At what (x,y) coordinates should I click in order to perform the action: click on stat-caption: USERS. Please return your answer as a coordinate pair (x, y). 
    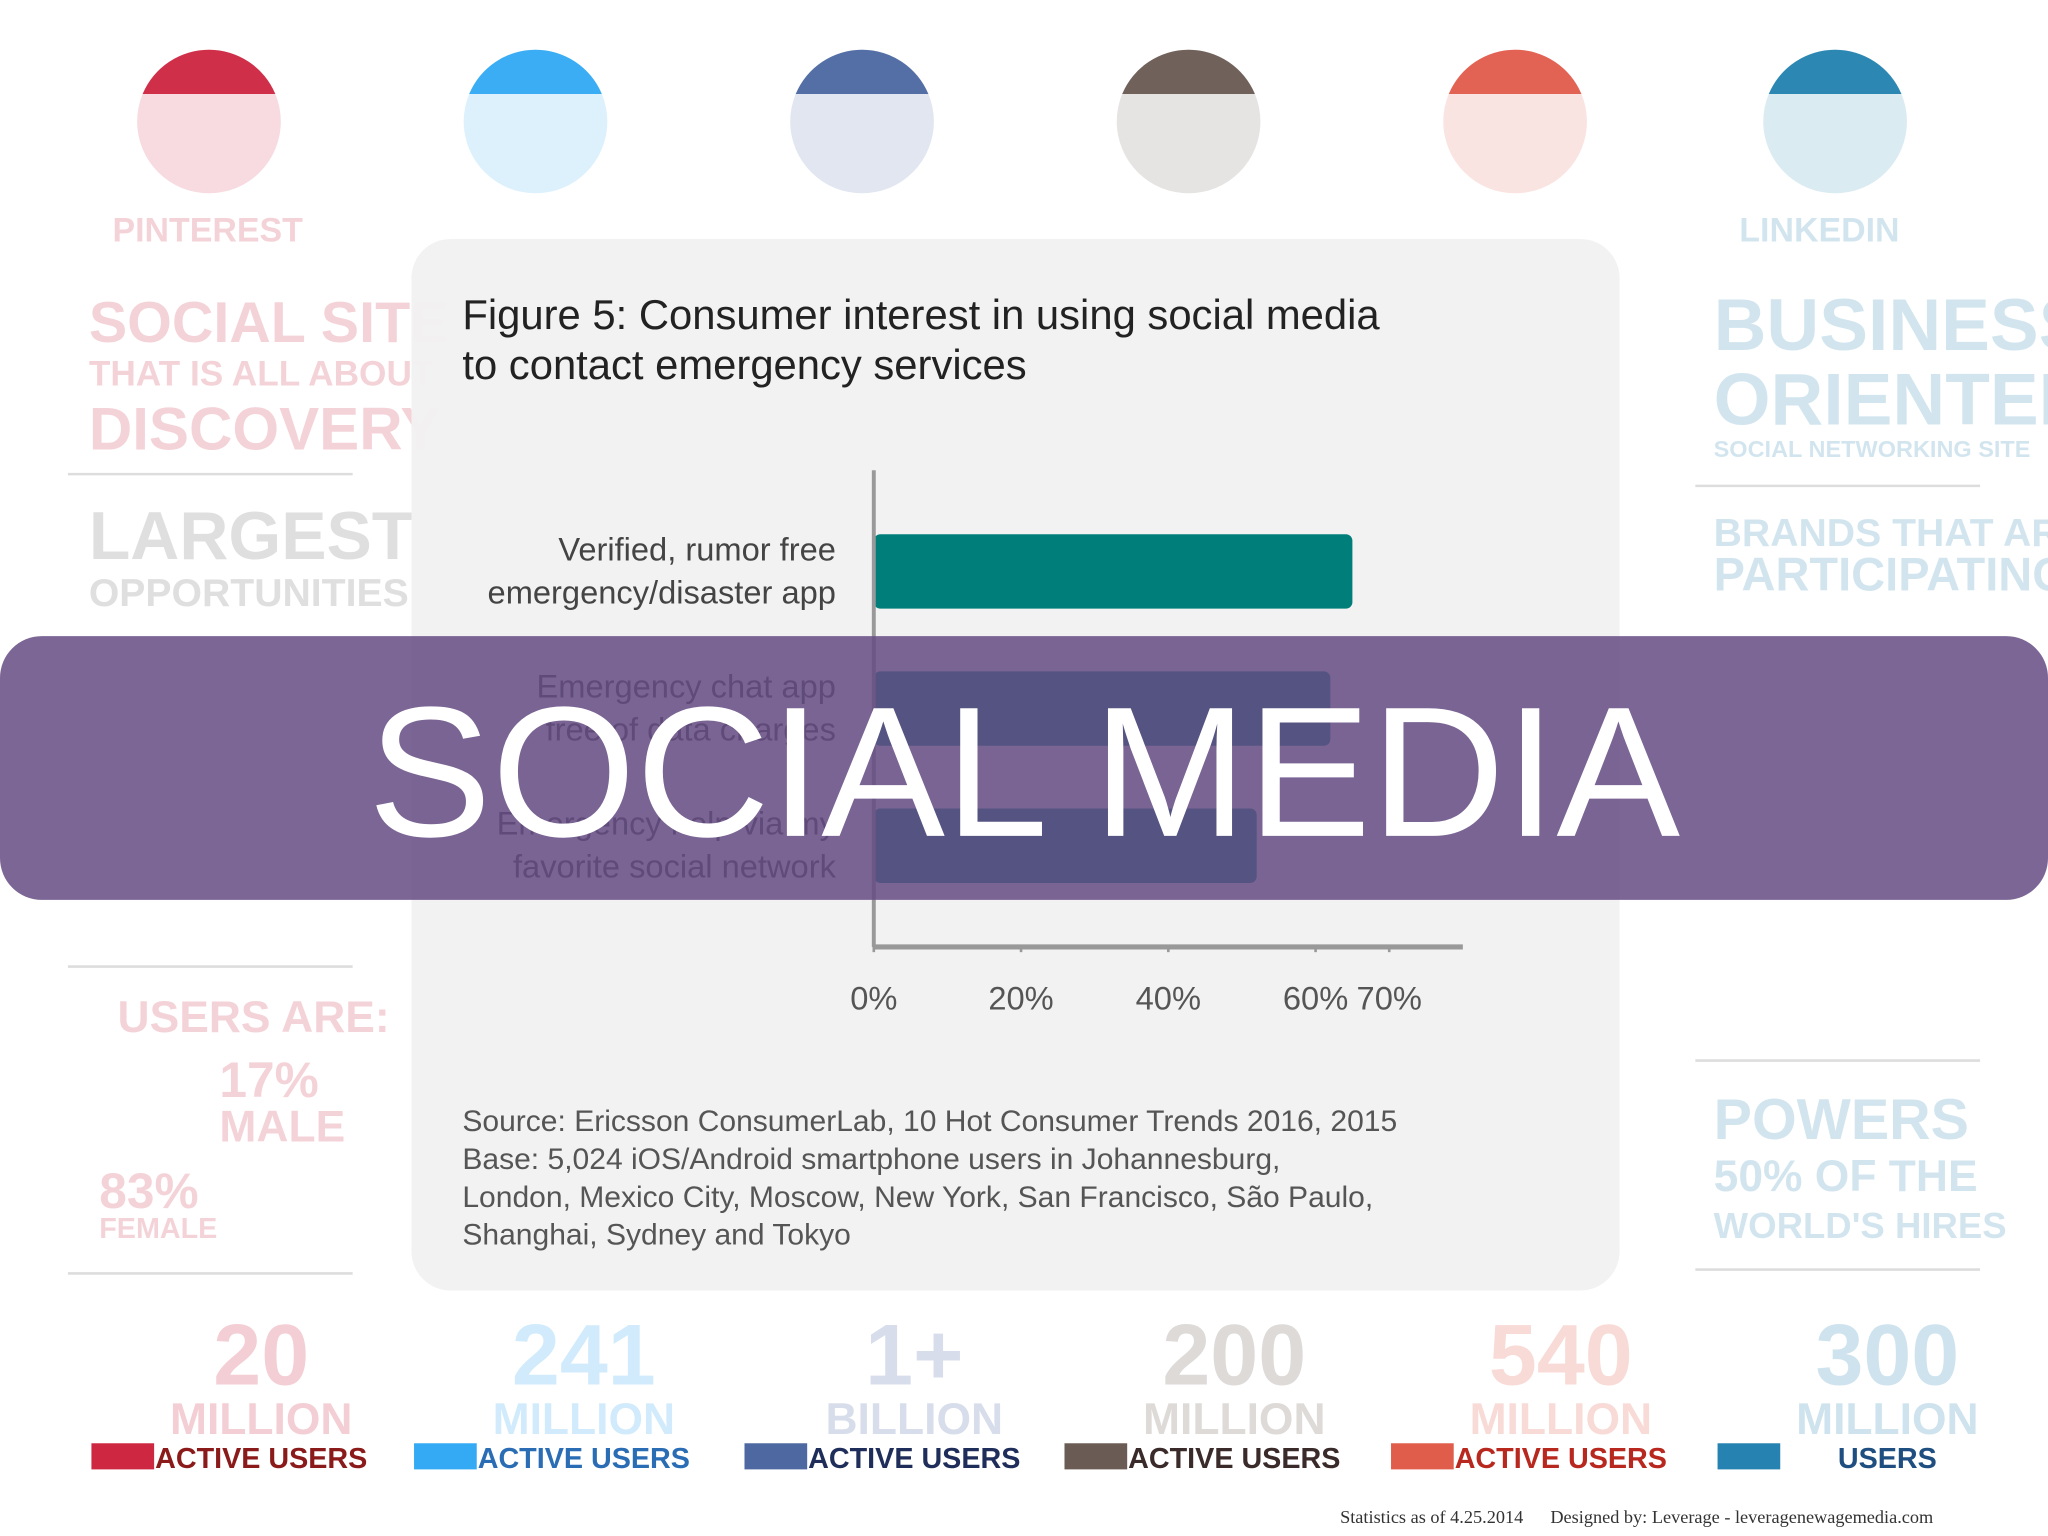
    Looking at the image, I should click on (1887, 1459).